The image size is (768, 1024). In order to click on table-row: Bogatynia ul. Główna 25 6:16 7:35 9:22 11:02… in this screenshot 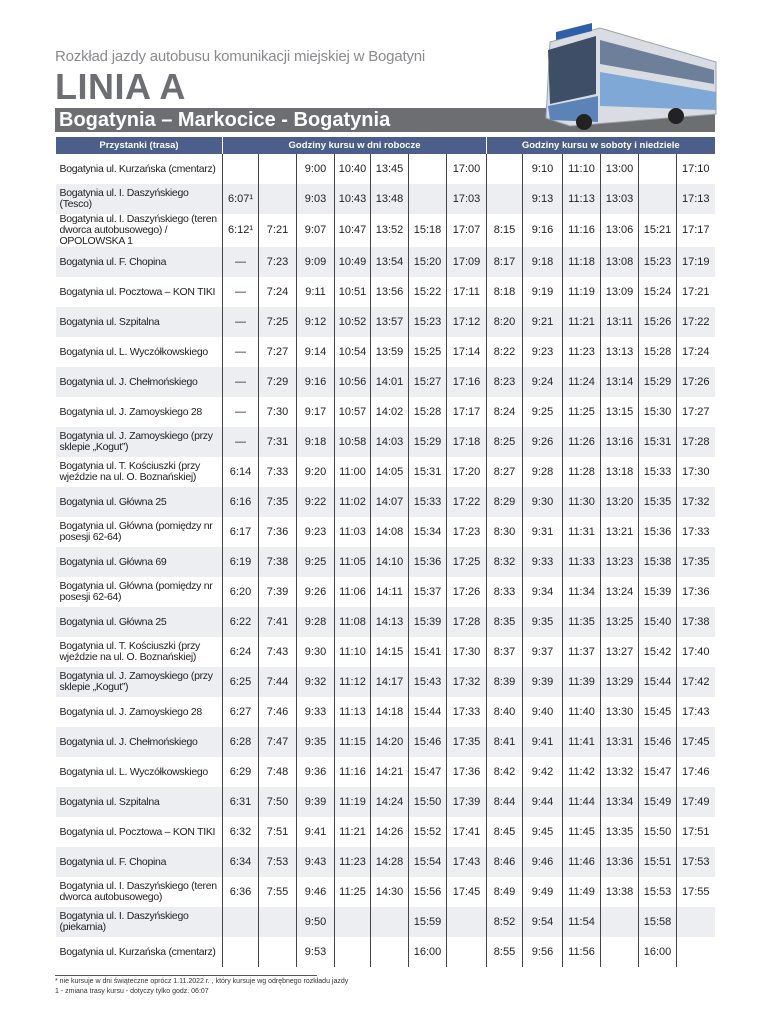, I will do `click(385, 502)`.